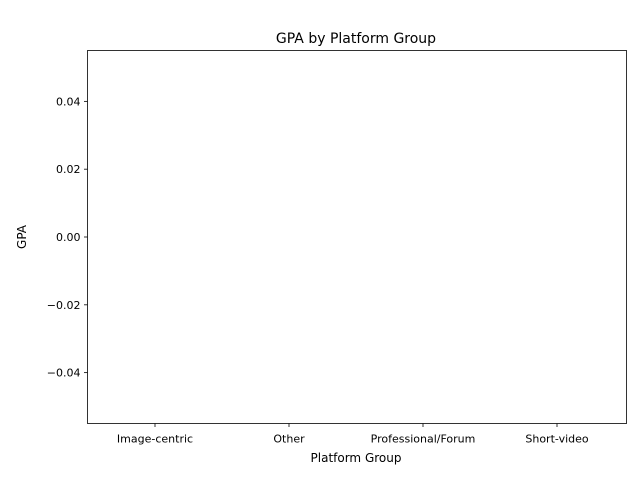 This screenshot has height=480, width=640. Describe the element at coordinates (68, 101) in the screenshot. I see `y-tick-label: 0.04` at that location.